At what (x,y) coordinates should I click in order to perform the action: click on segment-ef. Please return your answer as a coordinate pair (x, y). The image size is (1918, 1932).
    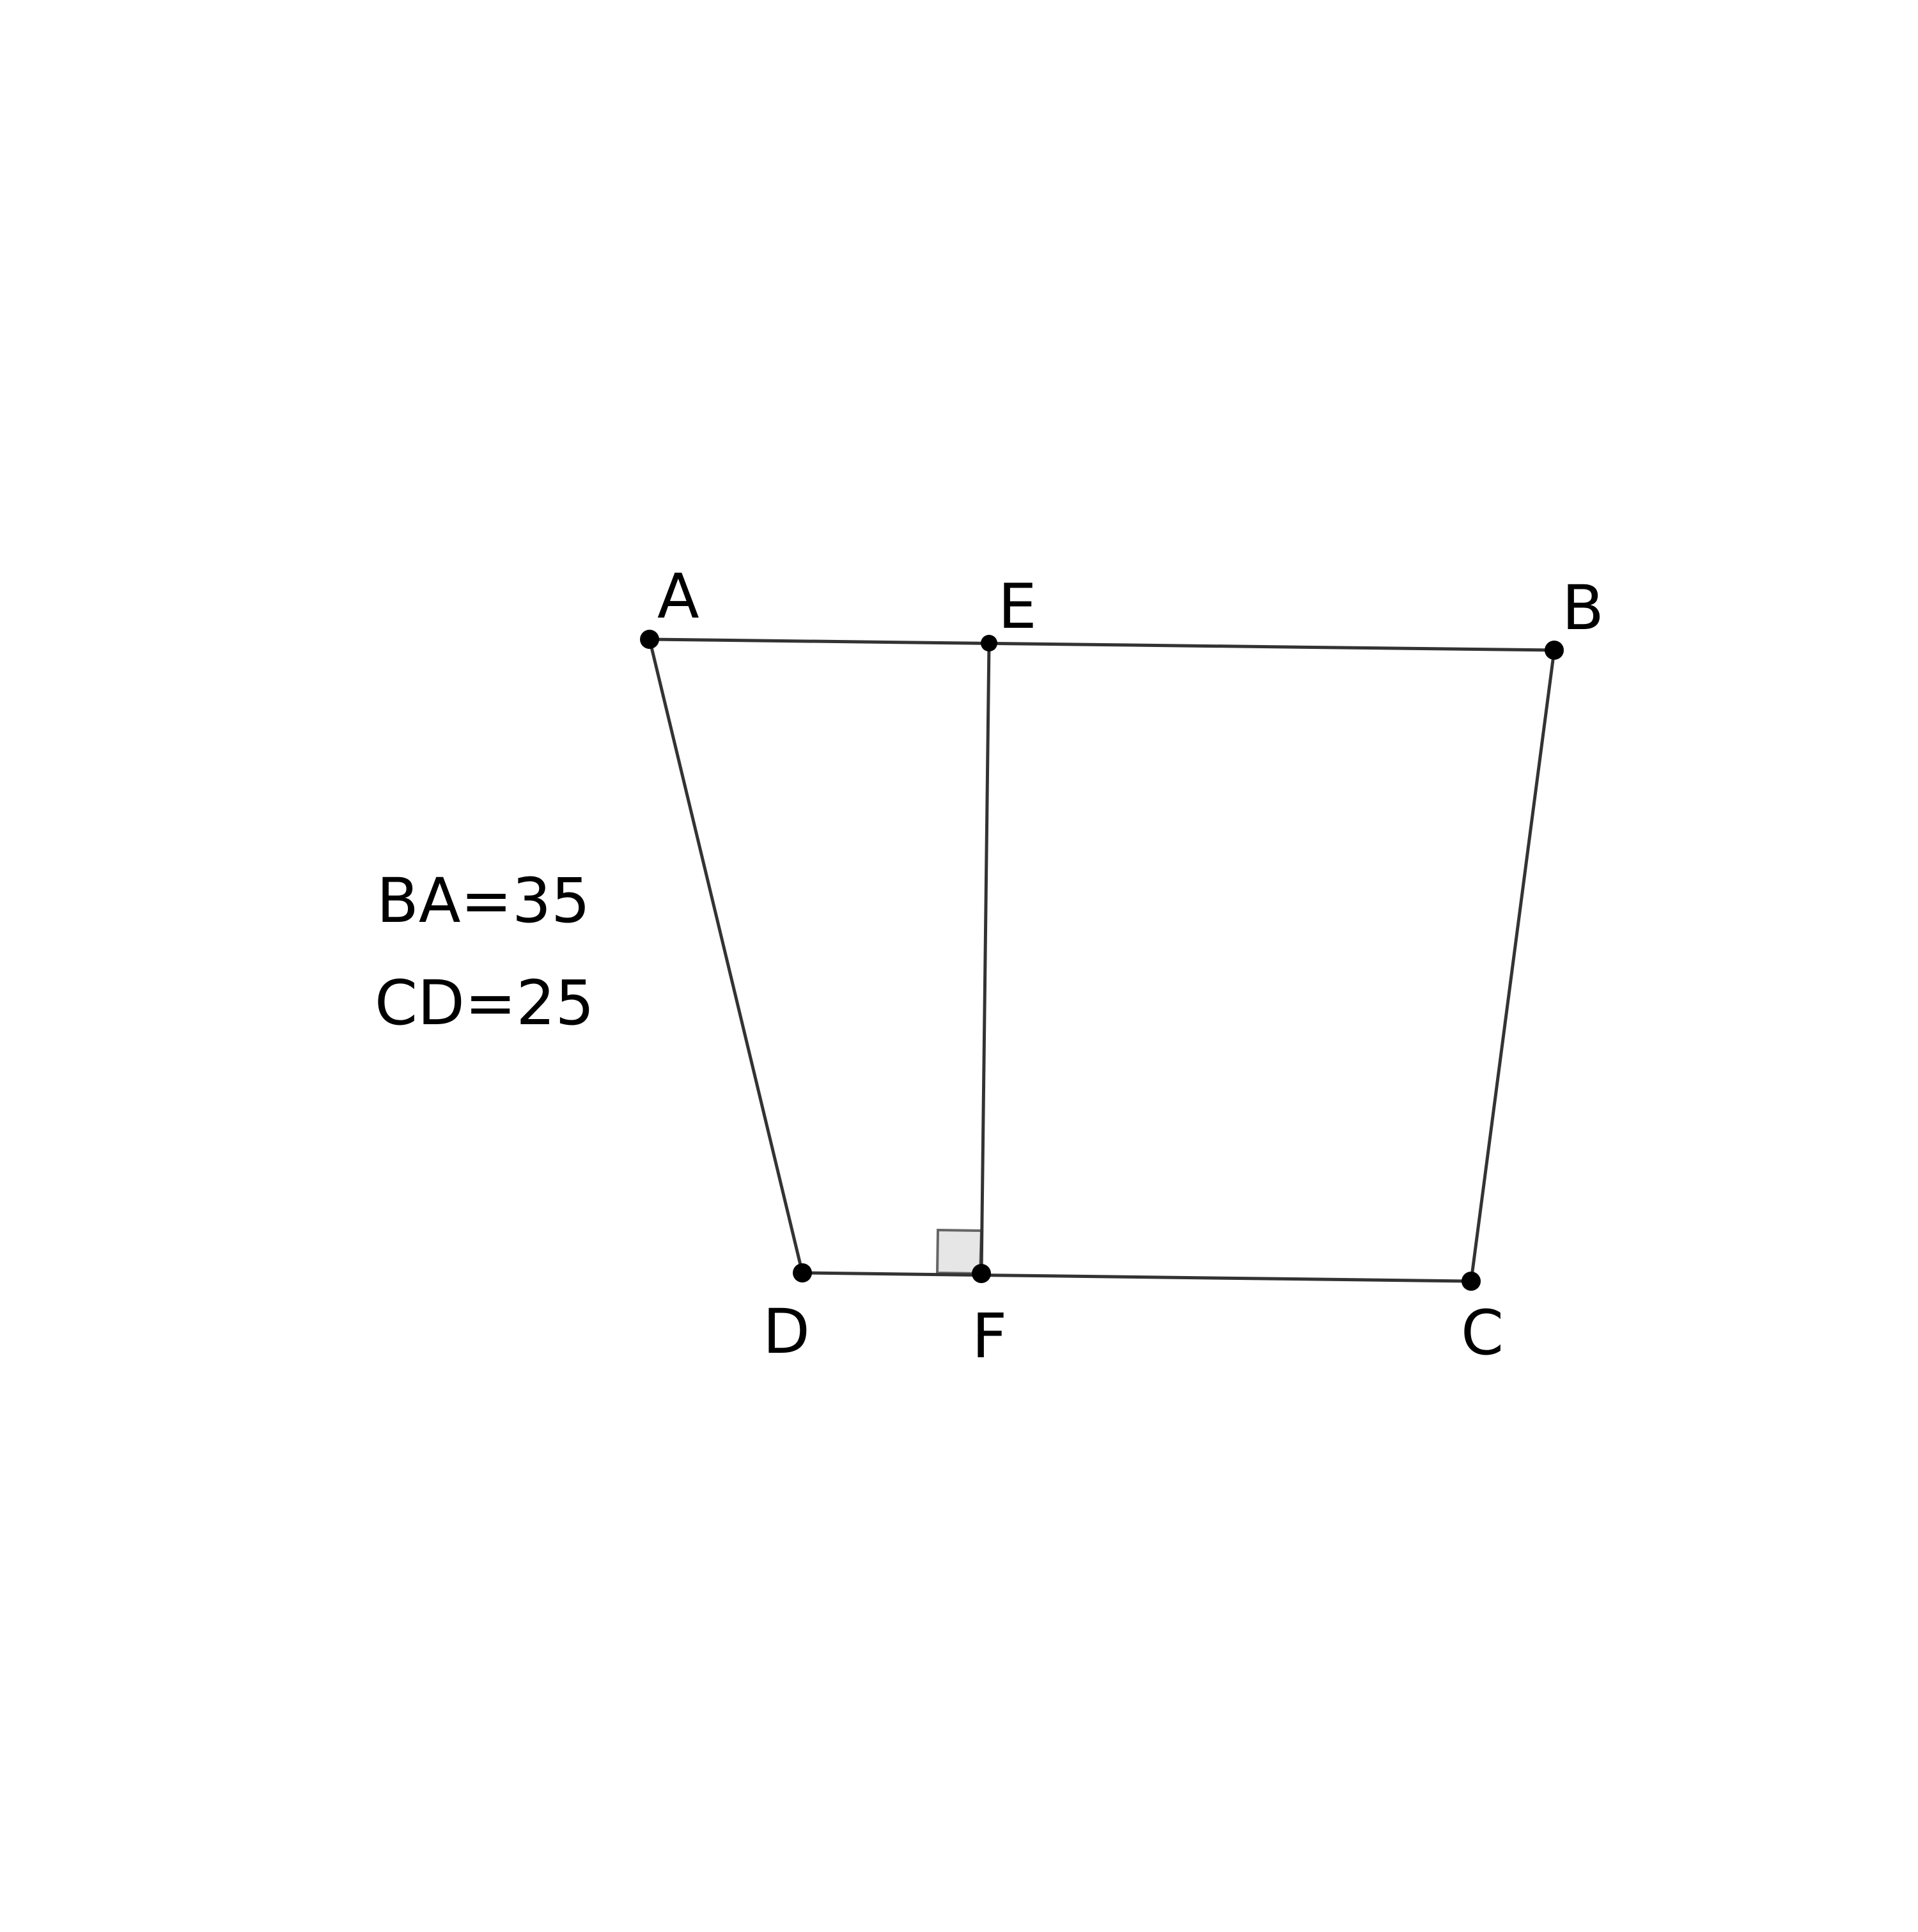
    Looking at the image, I should click on (985, 958).